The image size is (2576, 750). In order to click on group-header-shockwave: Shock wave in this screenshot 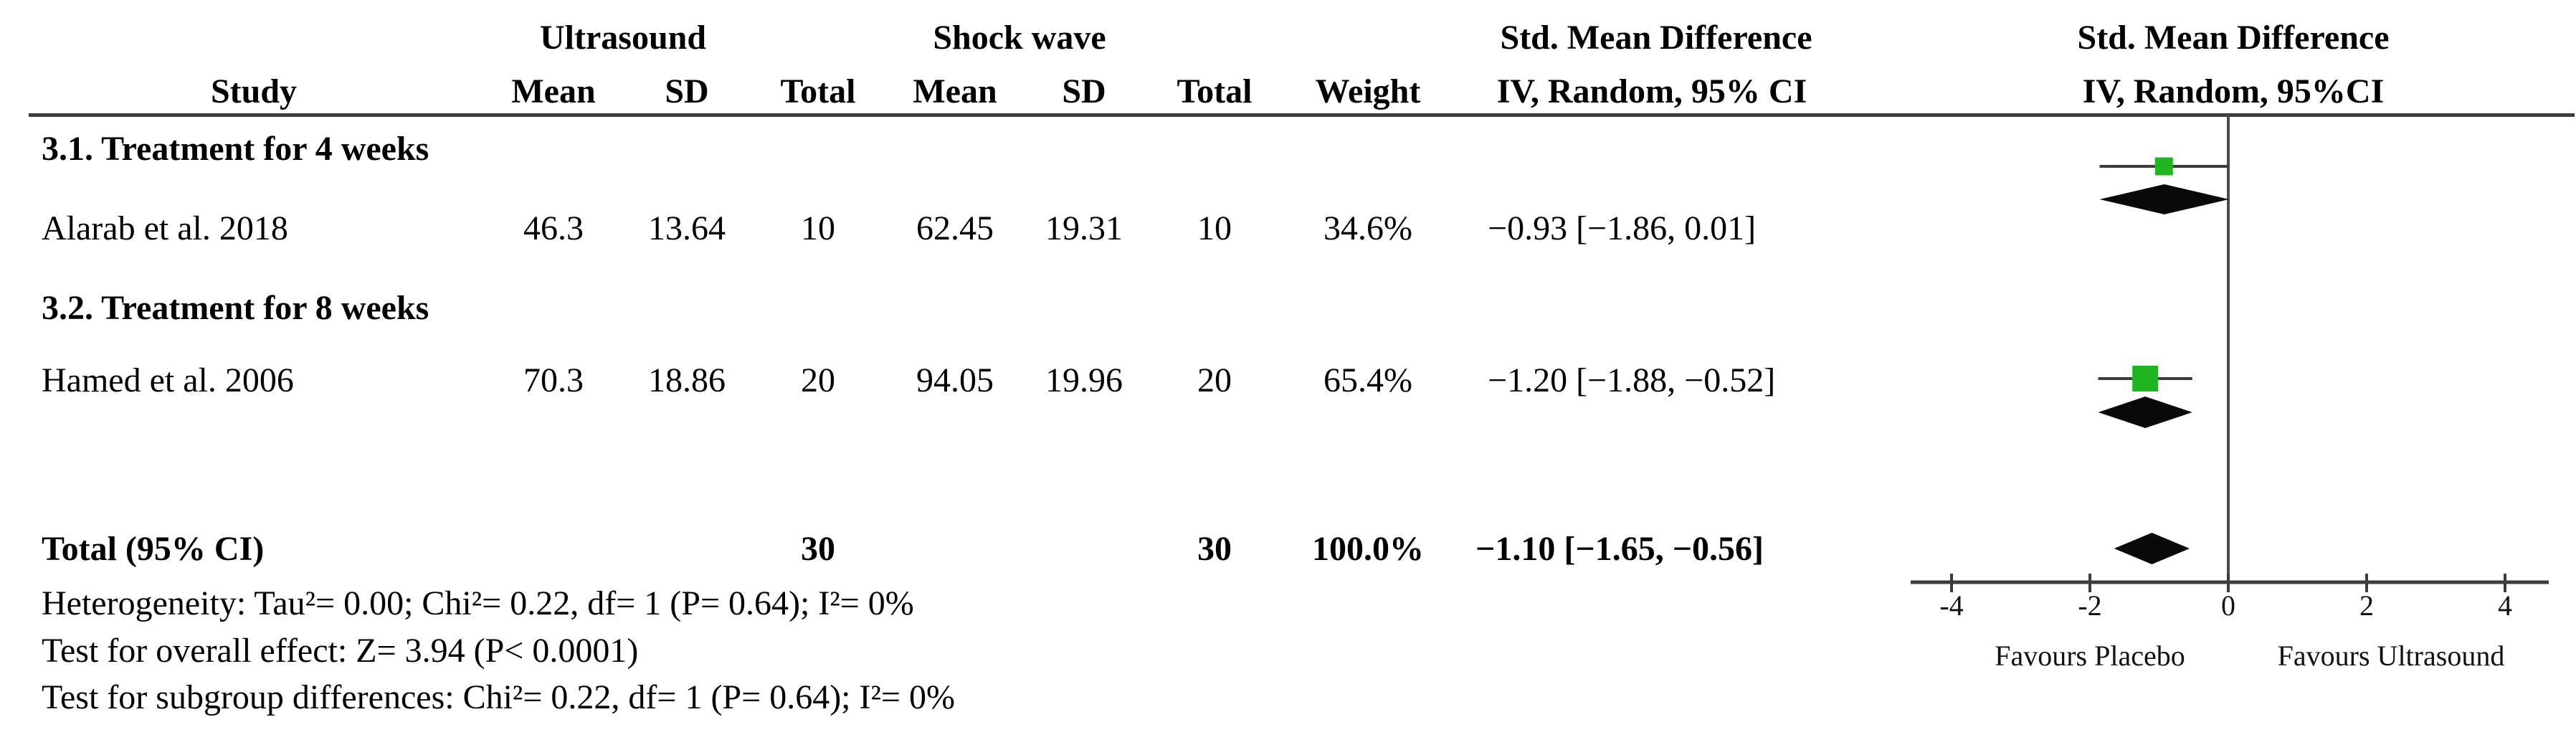, I will do `click(1019, 38)`.